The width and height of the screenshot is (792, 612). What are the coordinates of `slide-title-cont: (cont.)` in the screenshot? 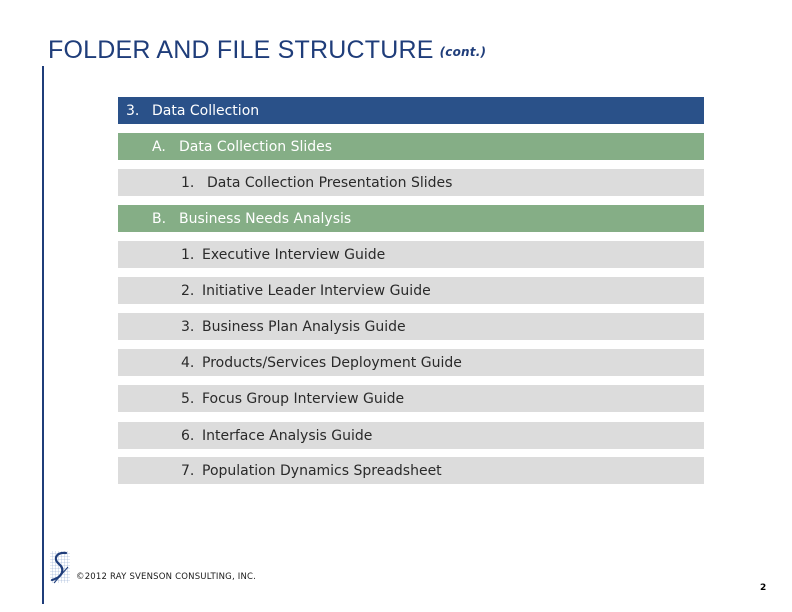 It's located at (463, 52).